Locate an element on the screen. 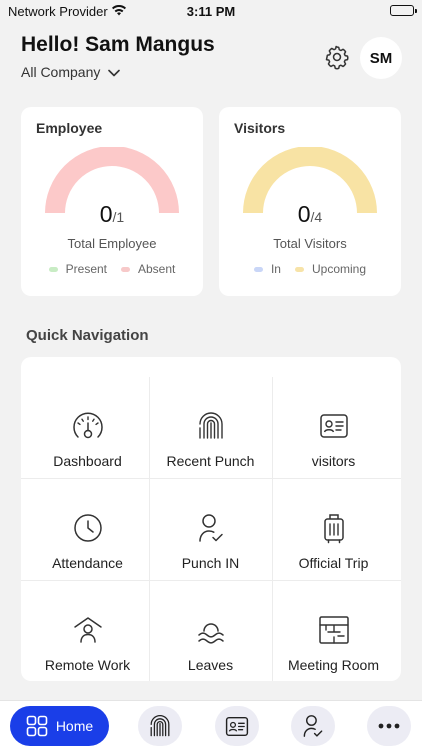  nav-remote-work: Remote Work is located at coordinates (87, 628).